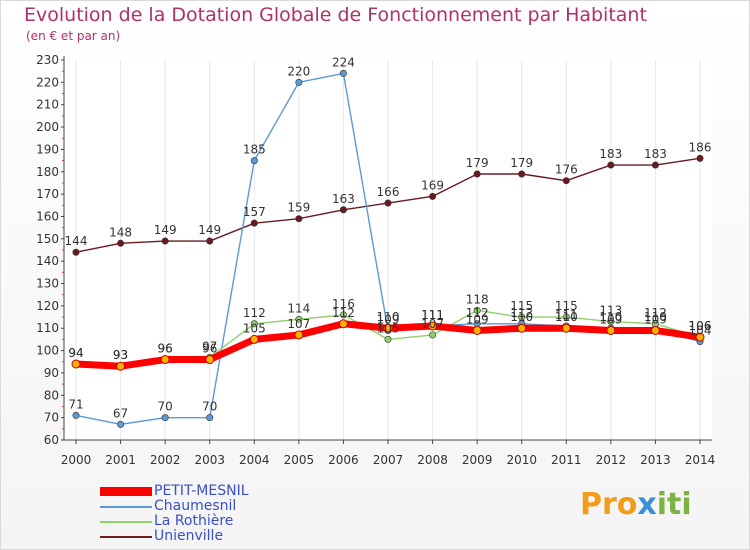 The height and width of the screenshot is (550, 750). What do you see at coordinates (343, 460) in the screenshot?
I see `x-tick-label: 2006` at bounding box center [343, 460].